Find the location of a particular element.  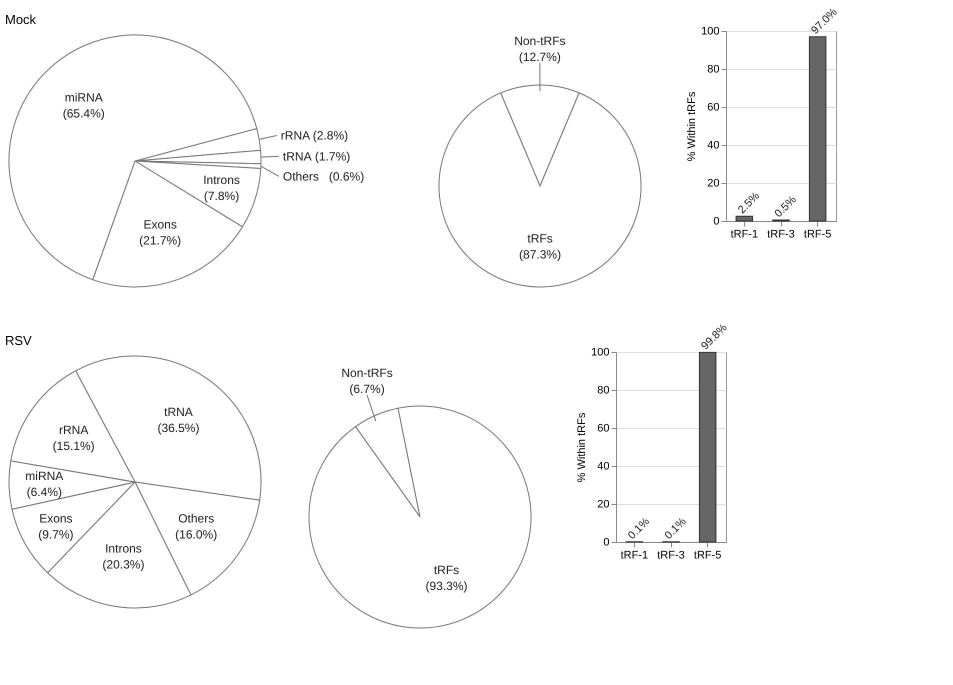

data-label: (15.1%) is located at coordinates (73, 445).